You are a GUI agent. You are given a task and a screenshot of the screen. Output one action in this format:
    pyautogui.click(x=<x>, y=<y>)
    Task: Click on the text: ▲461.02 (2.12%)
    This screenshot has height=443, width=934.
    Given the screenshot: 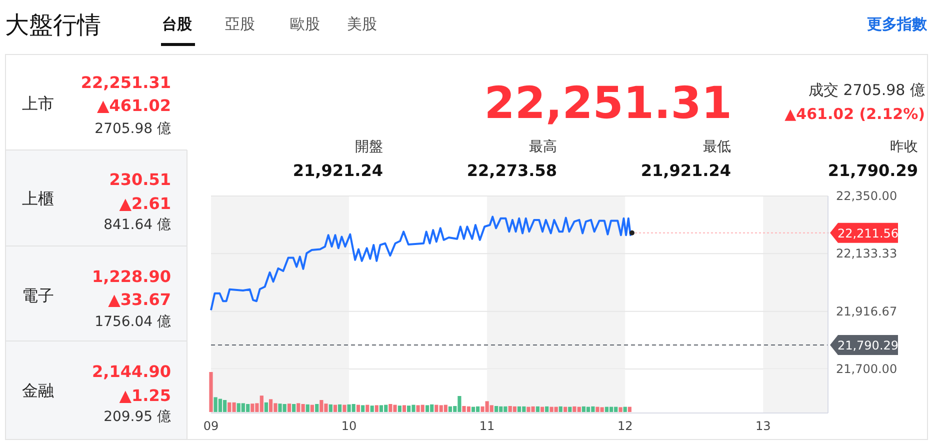 What is the action you would take?
    pyautogui.click(x=854, y=114)
    